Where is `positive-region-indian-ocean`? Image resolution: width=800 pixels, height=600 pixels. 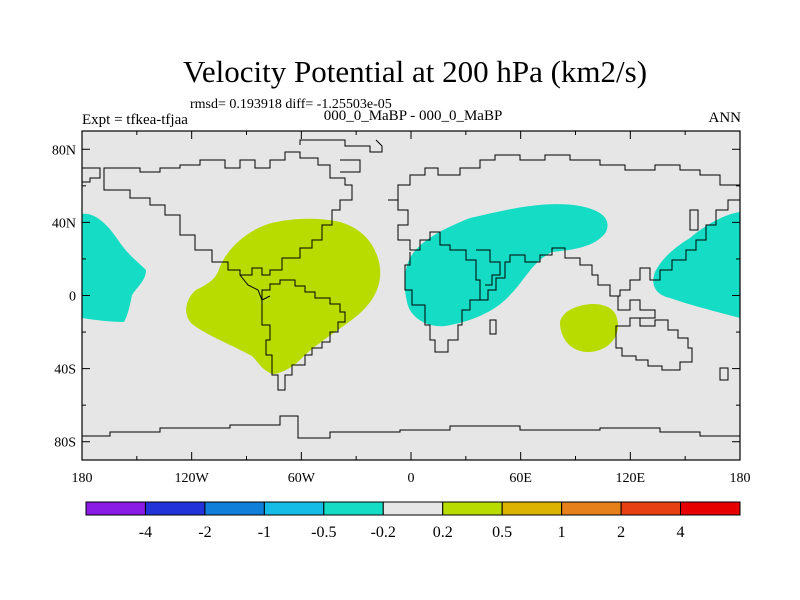 positive-region-indian-ocean is located at coordinates (589, 328).